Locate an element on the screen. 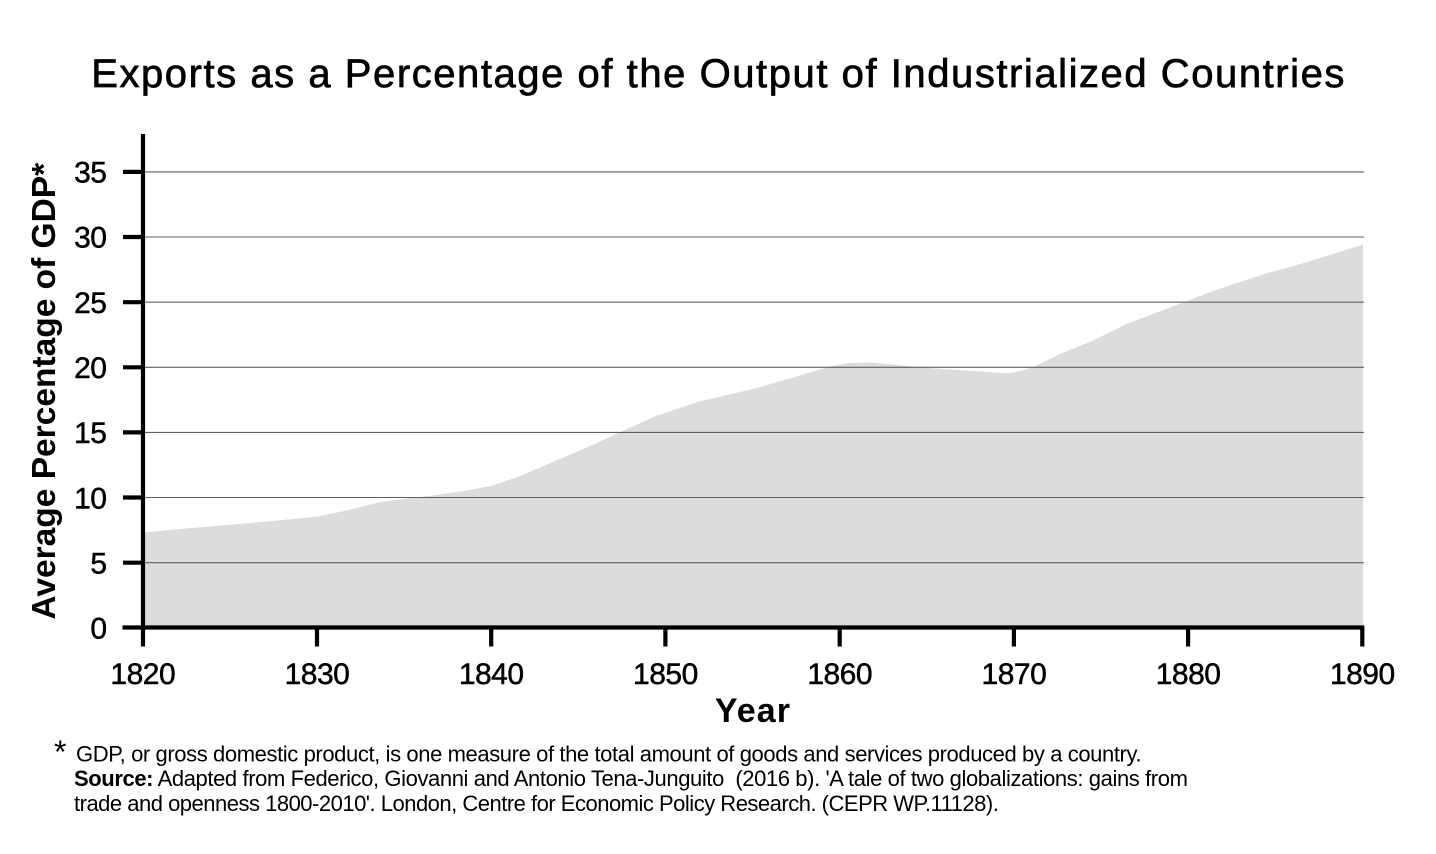 Image resolution: width=1436 pixels, height=854 pixels. svg-text: 25 is located at coordinates (90, 303).